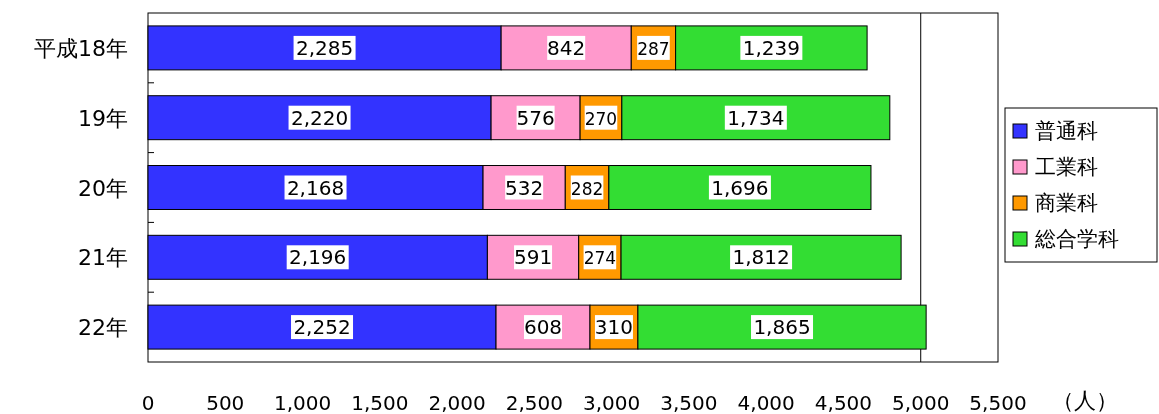 Image resolution: width=1159 pixels, height=414 pixels. What do you see at coordinates (843, 402) in the screenshot?
I see `x-tick-label: 4,500` at bounding box center [843, 402].